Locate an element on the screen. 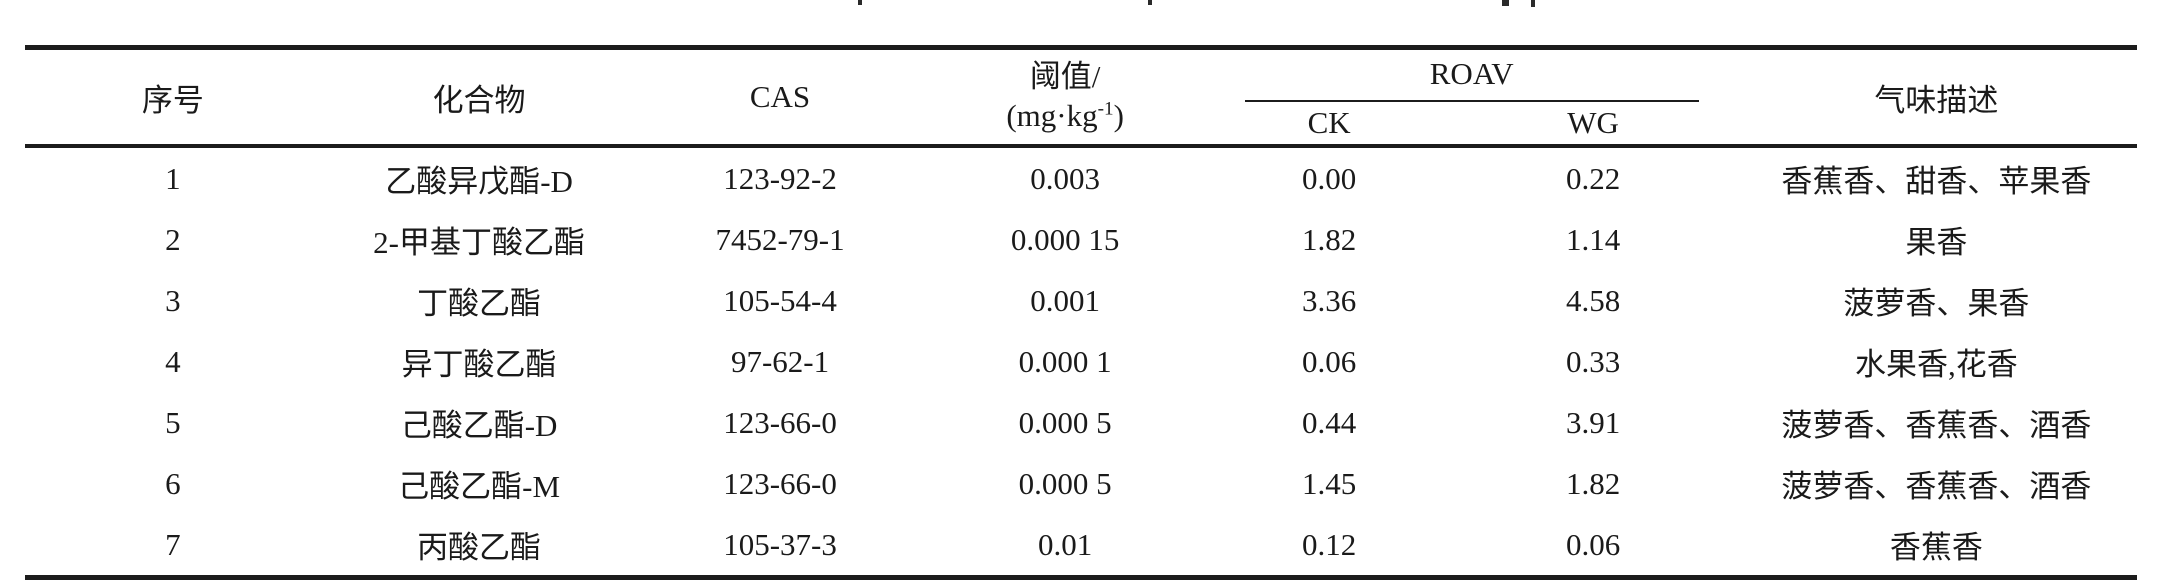 Image resolution: width=2162 pixels, height=580 pixels. cell-roav-ck: 0.44 is located at coordinates (1329, 422).